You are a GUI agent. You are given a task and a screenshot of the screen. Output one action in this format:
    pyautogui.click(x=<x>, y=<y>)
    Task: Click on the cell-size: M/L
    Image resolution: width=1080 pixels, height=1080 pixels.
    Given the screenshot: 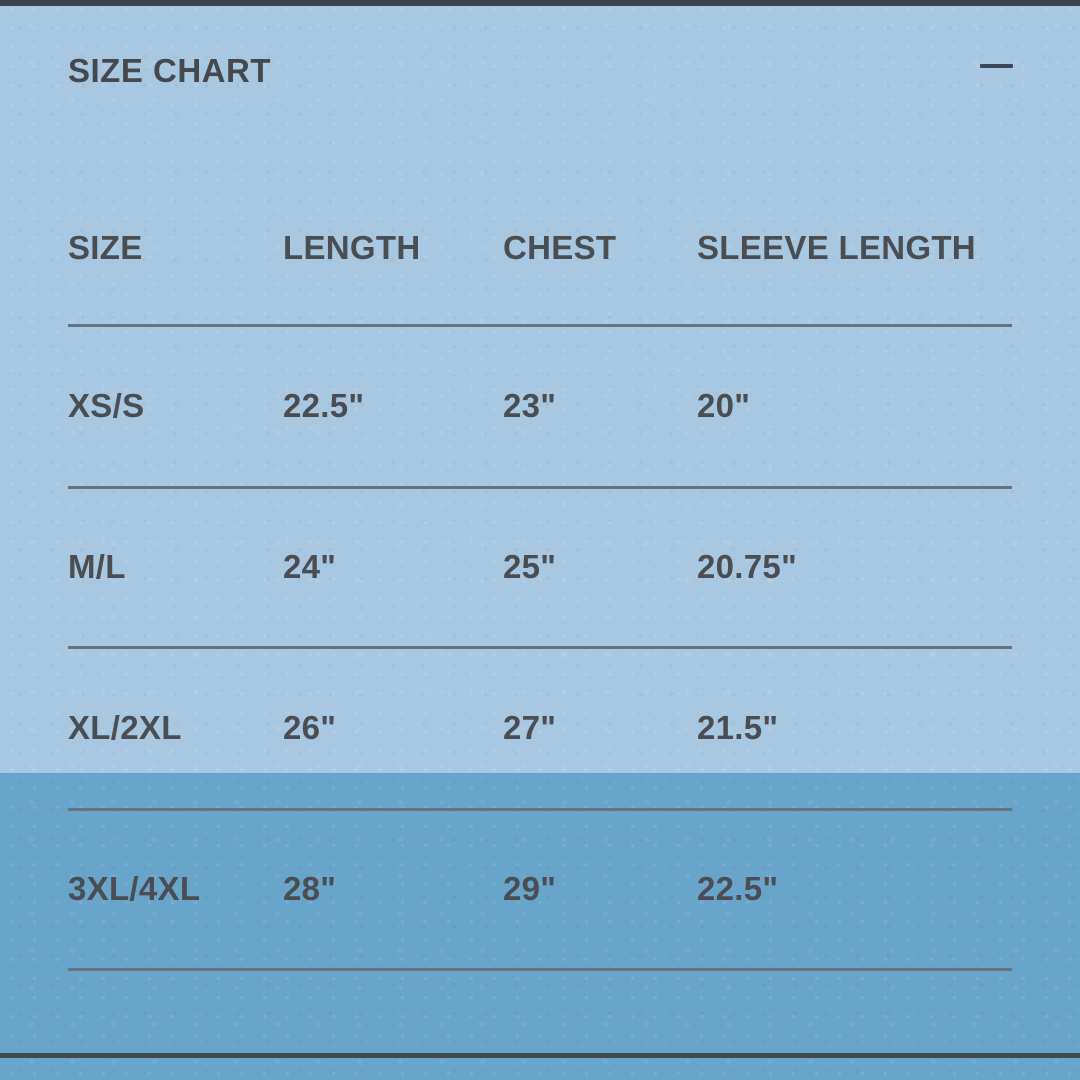 What is the action you would take?
    pyautogui.click(x=97, y=566)
    